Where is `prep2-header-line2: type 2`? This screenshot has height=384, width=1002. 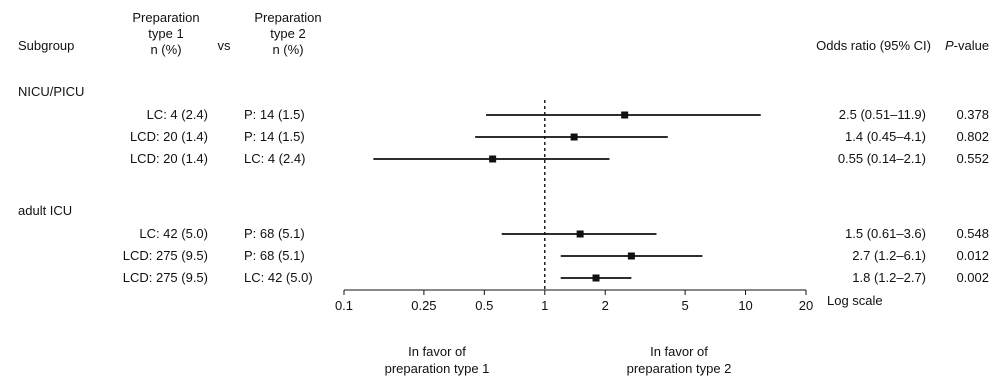 prep2-header-line2: type 2 is located at coordinates (287, 33).